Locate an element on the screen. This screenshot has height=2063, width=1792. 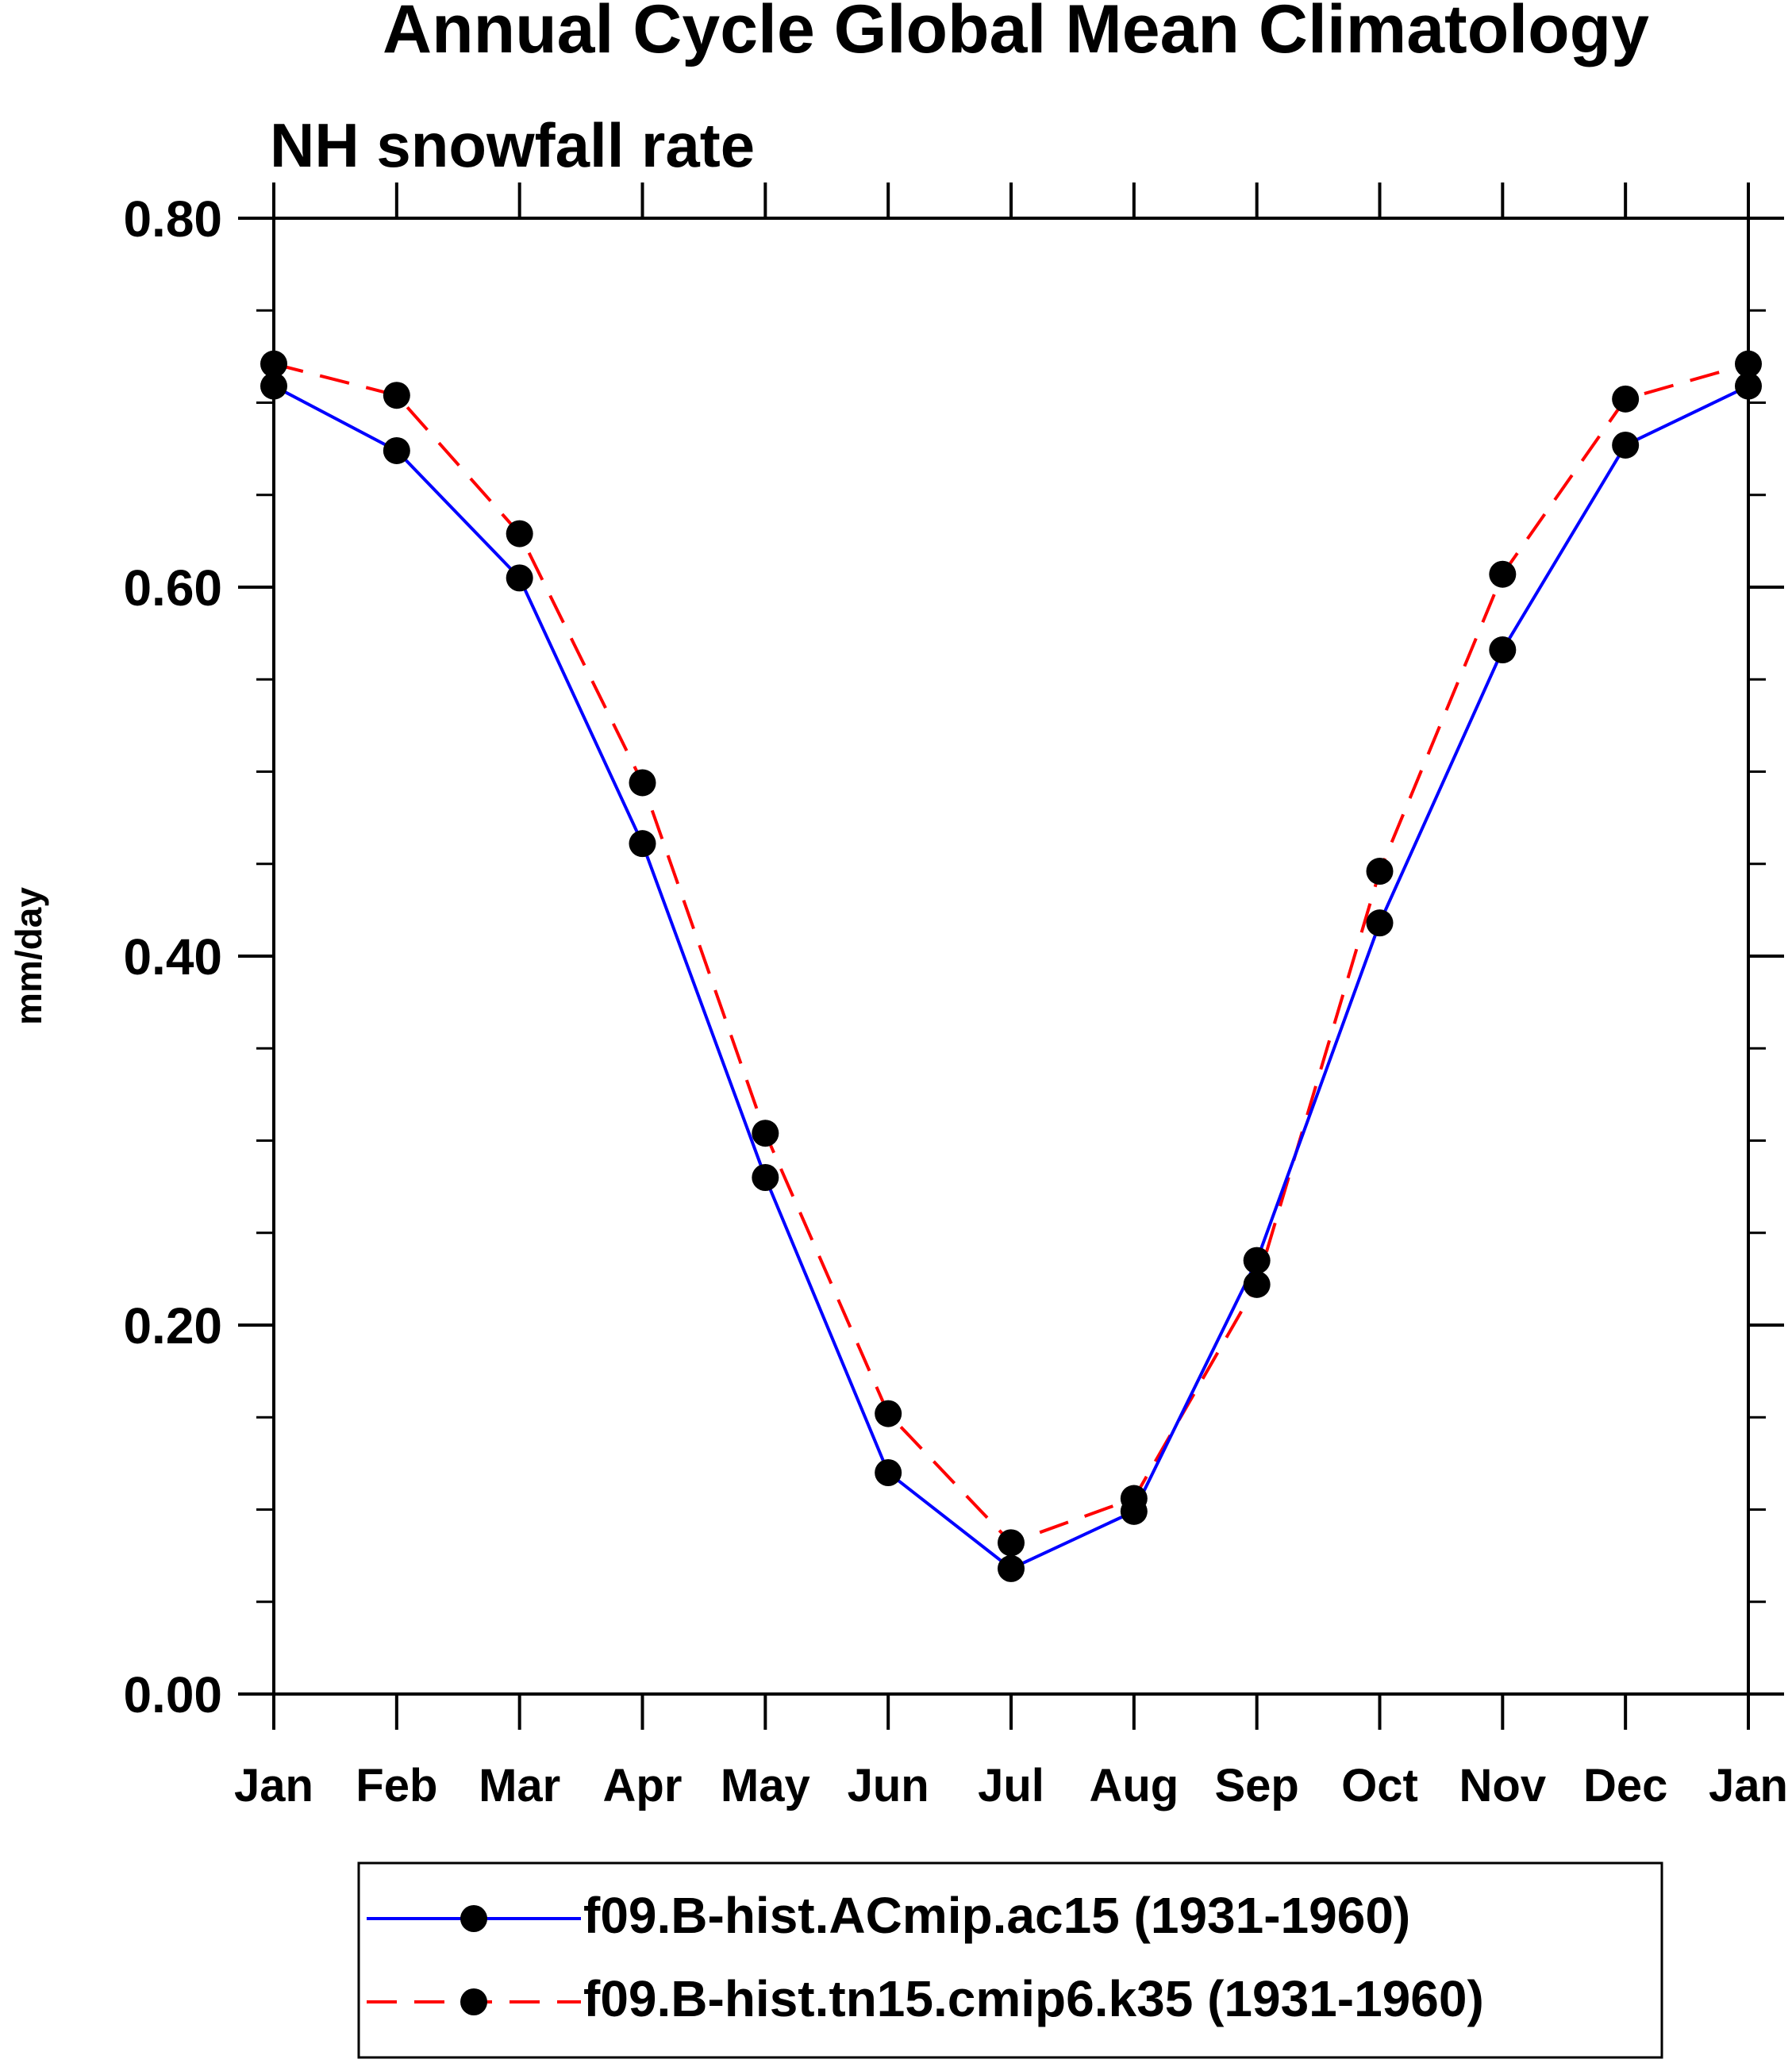
legend-marker-k35 is located at coordinates (473, 2001).